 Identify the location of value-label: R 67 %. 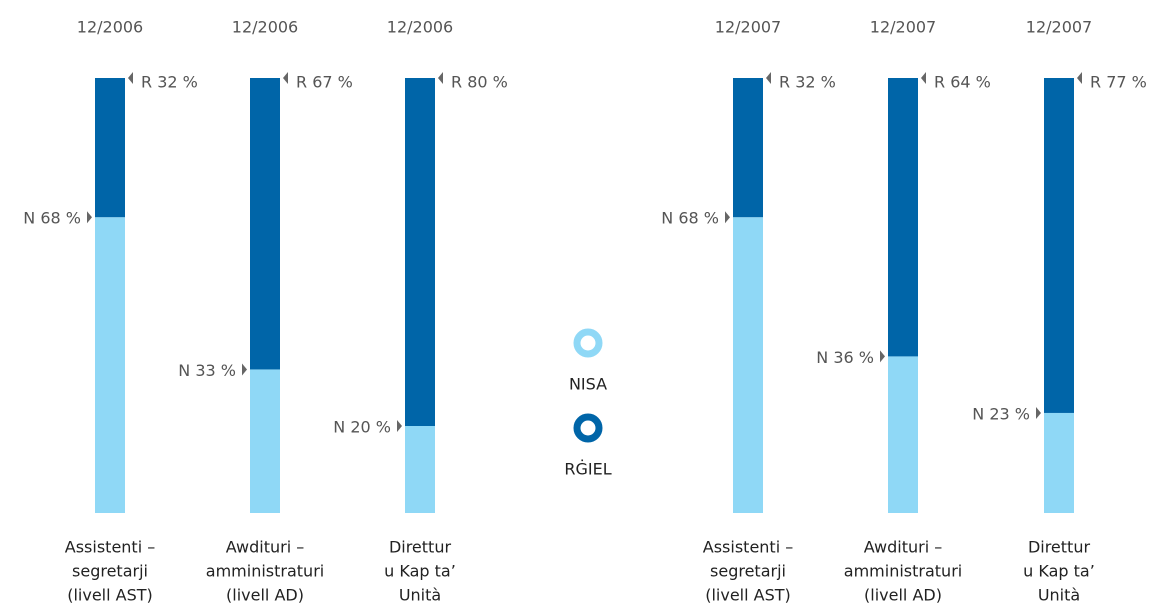
(324, 82).